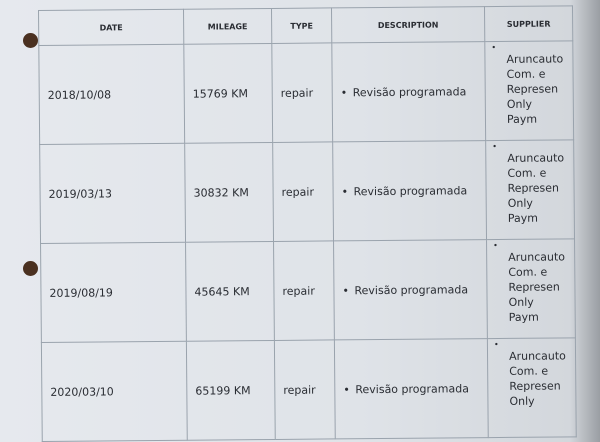  What do you see at coordinates (231, 390) in the screenshot?
I see `cell-mileage: 65199 KM` at bounding box center [231, 390].